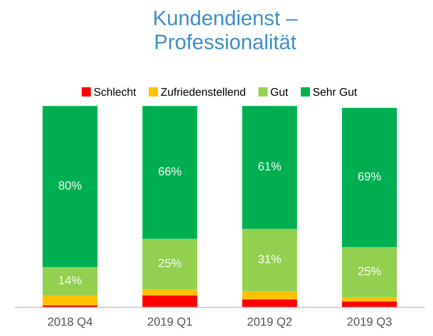 Image resolution: width=433 pixels, height=336 pixels. I want to click on data-label: 61%, so click(270, 166).